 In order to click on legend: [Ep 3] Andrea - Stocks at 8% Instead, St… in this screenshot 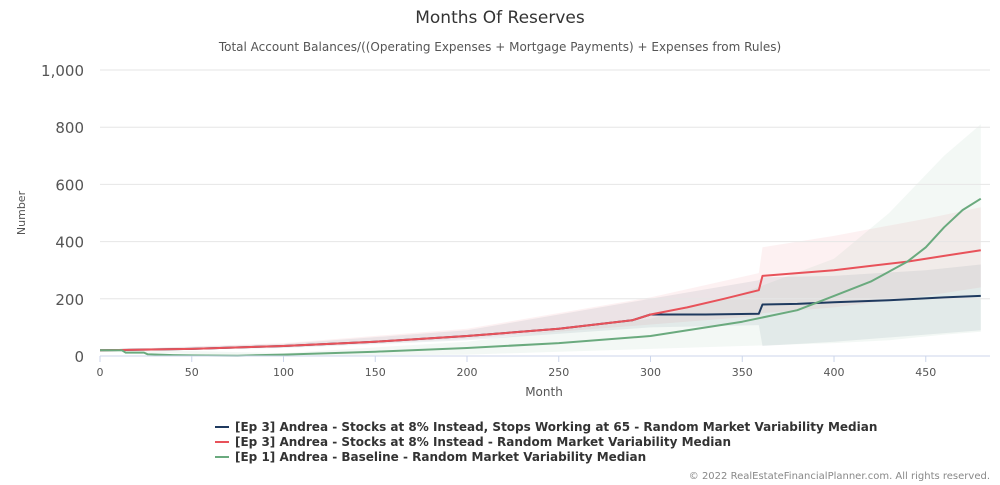, I will do `click(546, 441)`.